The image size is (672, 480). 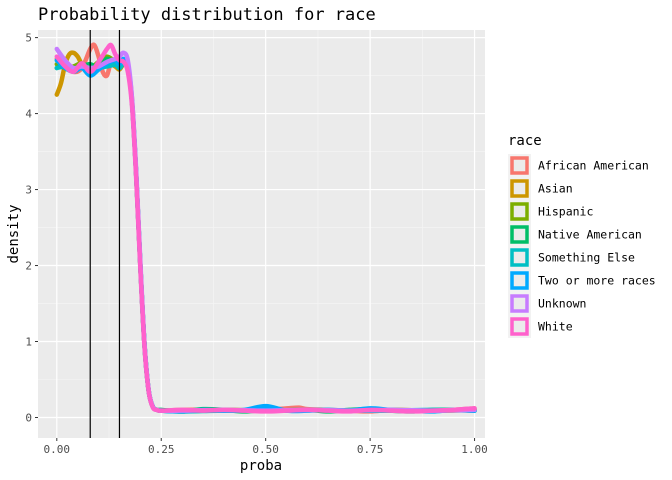 I want to click on x-tick-label: 0.25, so click(x=161, y=449).